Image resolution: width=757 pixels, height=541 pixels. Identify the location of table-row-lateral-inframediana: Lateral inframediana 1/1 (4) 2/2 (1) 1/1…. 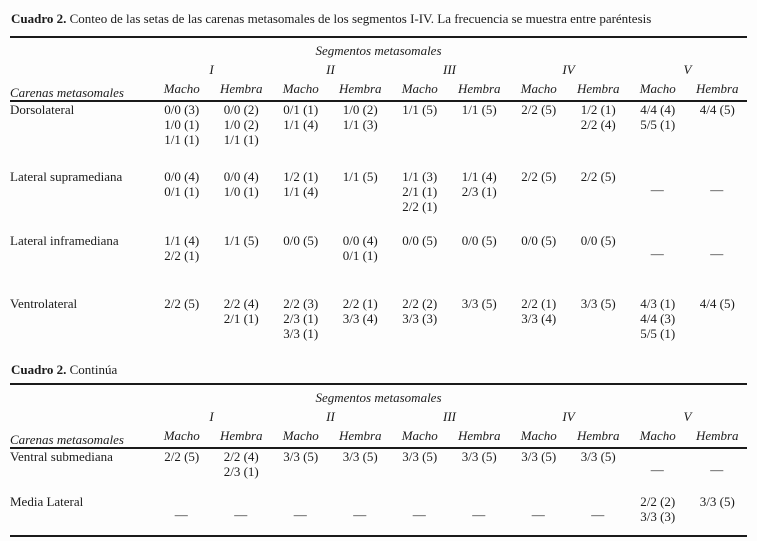
(378, 264).